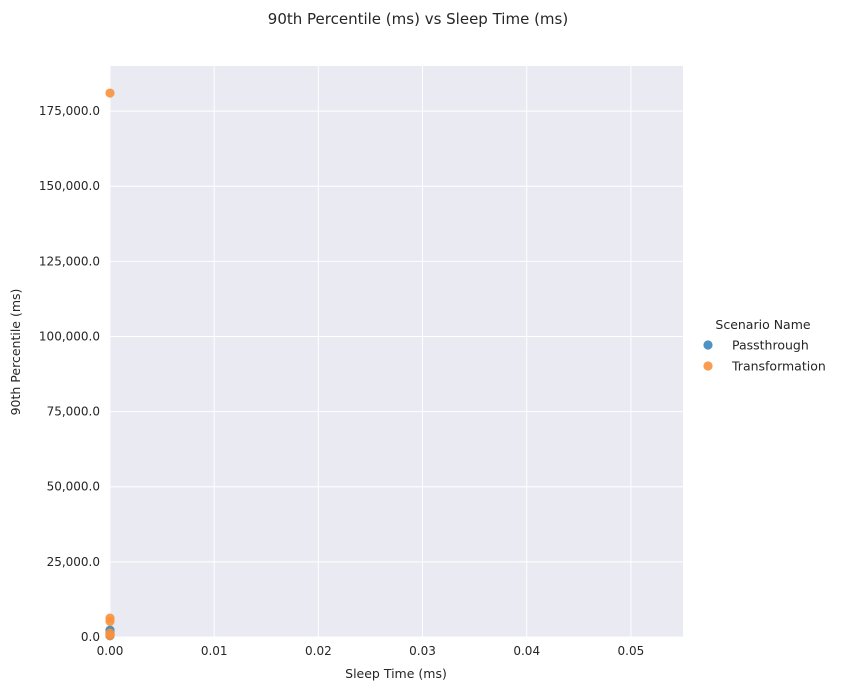 This screenshot has height=691, width=848. I want to click on legend-label-transformation: Transformation, so click(778, 366).